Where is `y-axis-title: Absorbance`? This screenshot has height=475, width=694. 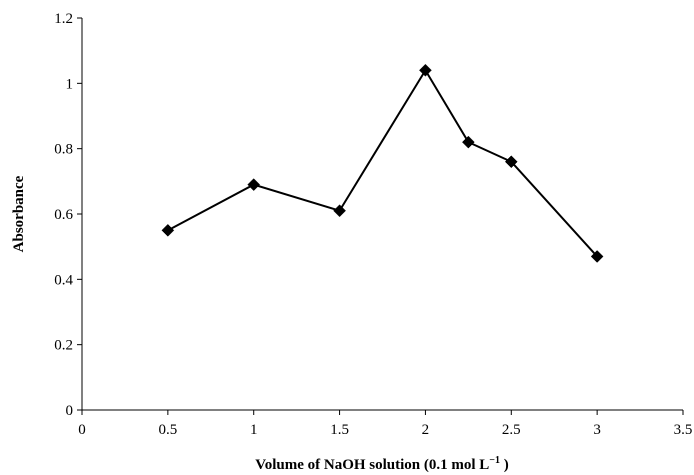
y-axis-title: Absorbance is located at coordinates (19, 213).